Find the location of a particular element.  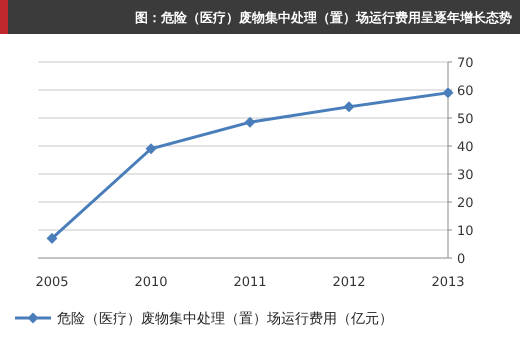

y-tick-label: 10 is located at coordinates (465, 231).